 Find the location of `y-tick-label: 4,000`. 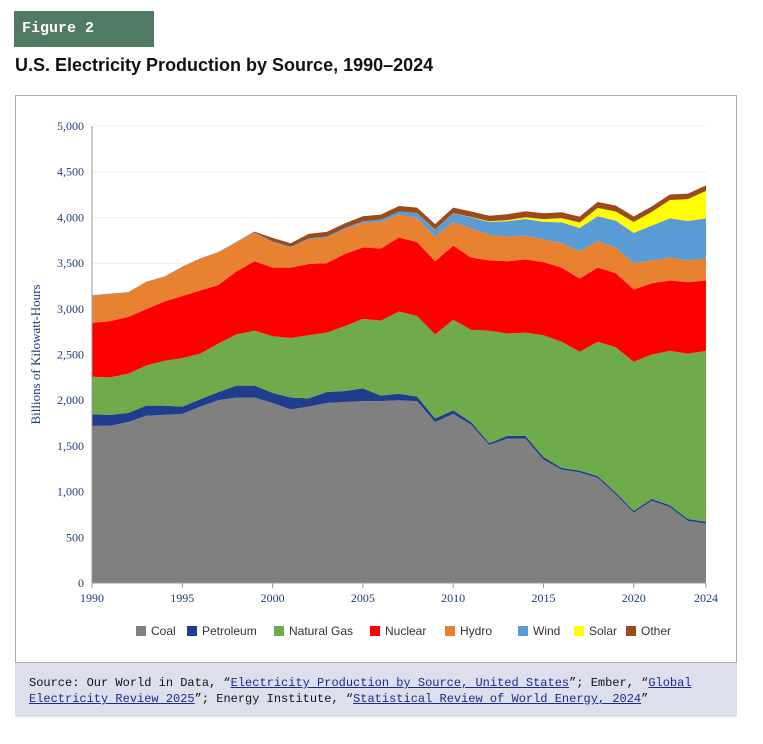

y-tick-label: 4,000 is located at coordinates (70, 217).